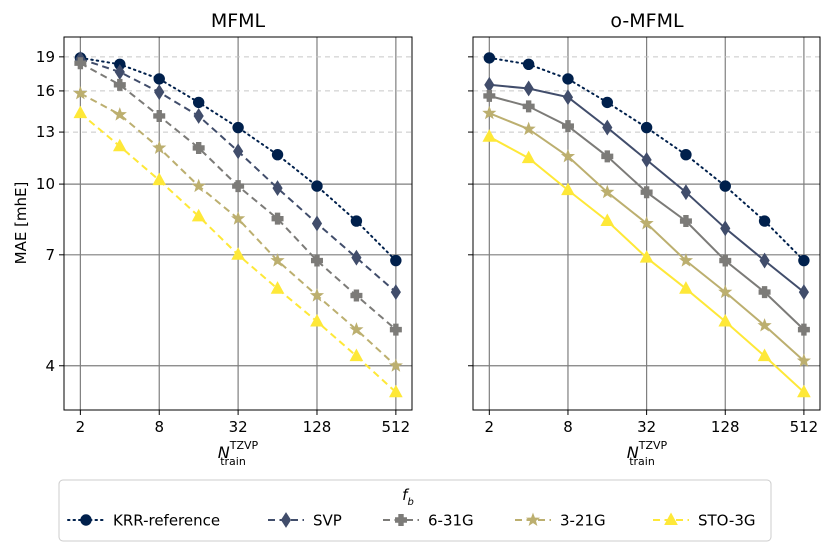 The height and width of the screenshot is (548, 830). I want to click on legend-label: SVP, so click(327, 521).